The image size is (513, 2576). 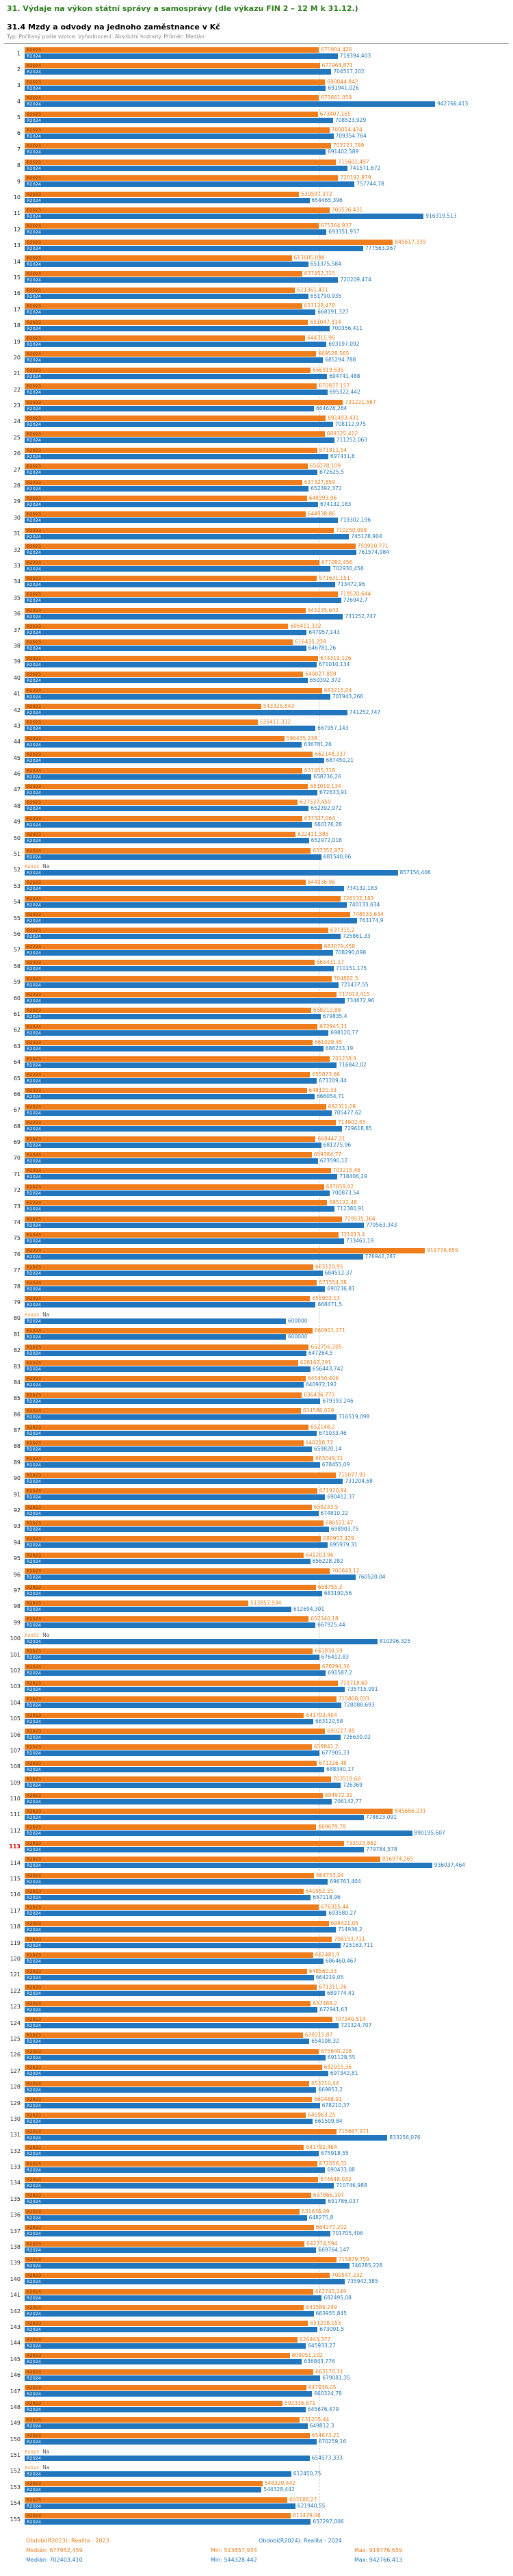 I want to click on row-number: 33, so click(x=17, y=566).